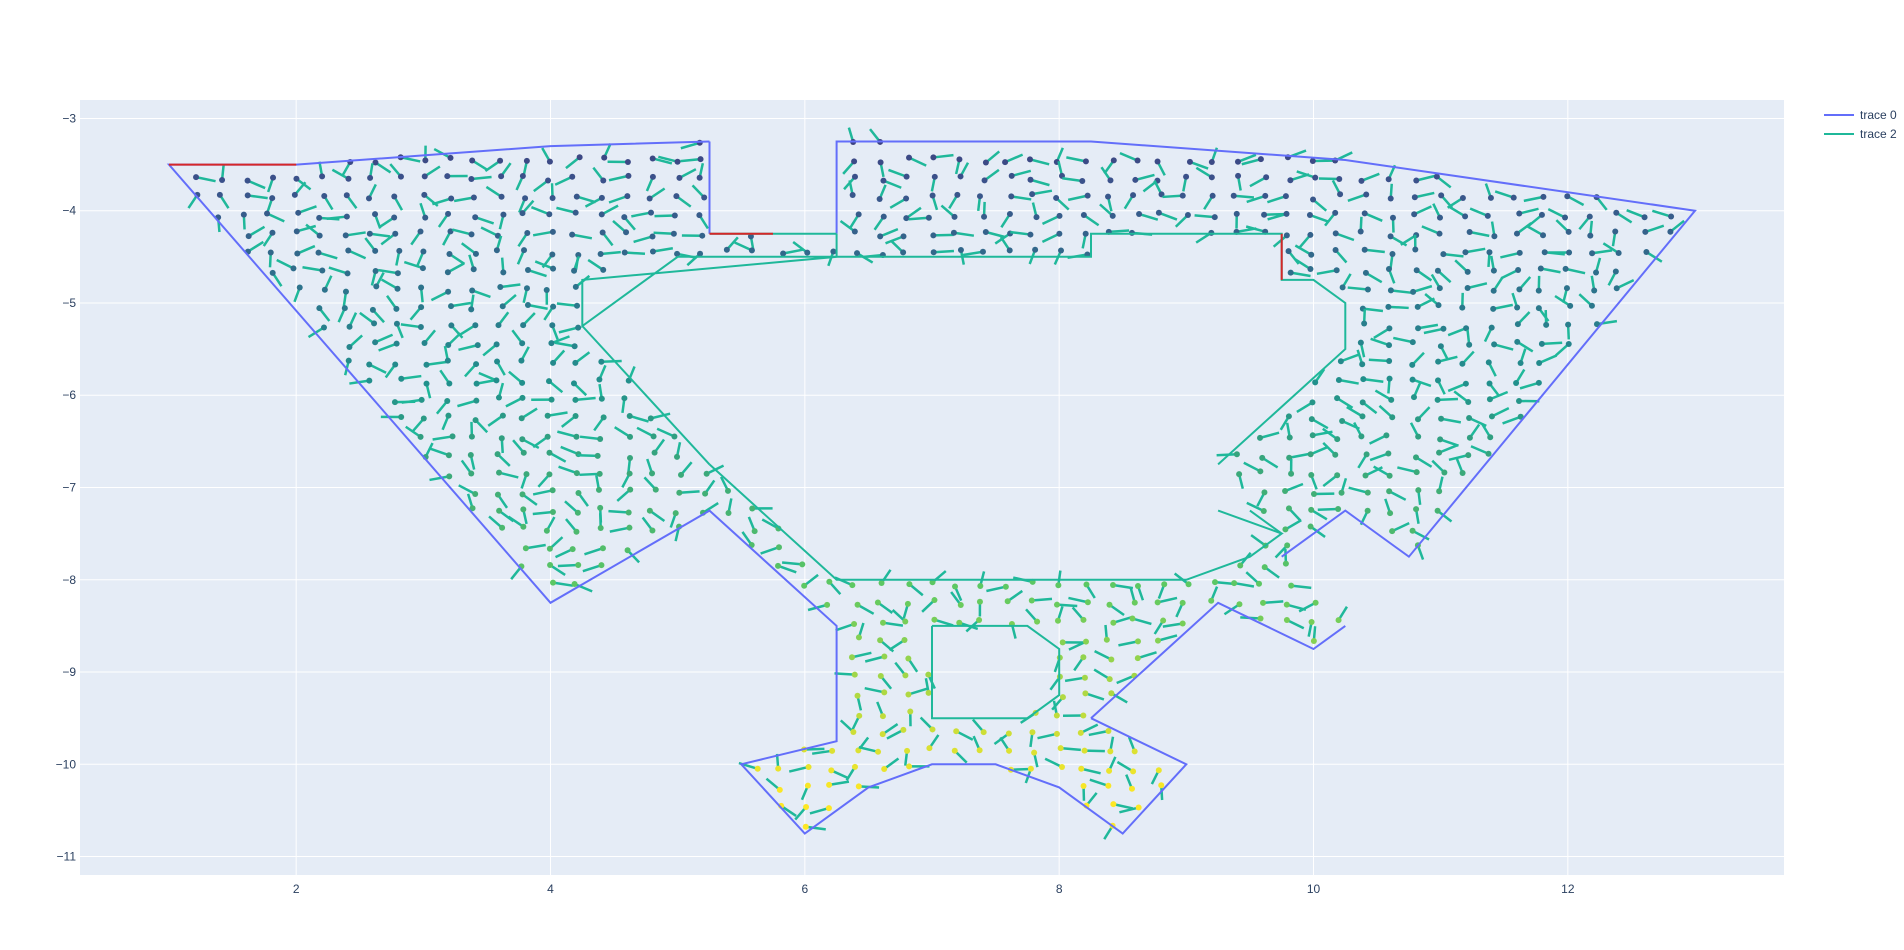 This screenshot has width=1904, height=950. I want to click on legend-label: trace 0, so click(1878, 115).